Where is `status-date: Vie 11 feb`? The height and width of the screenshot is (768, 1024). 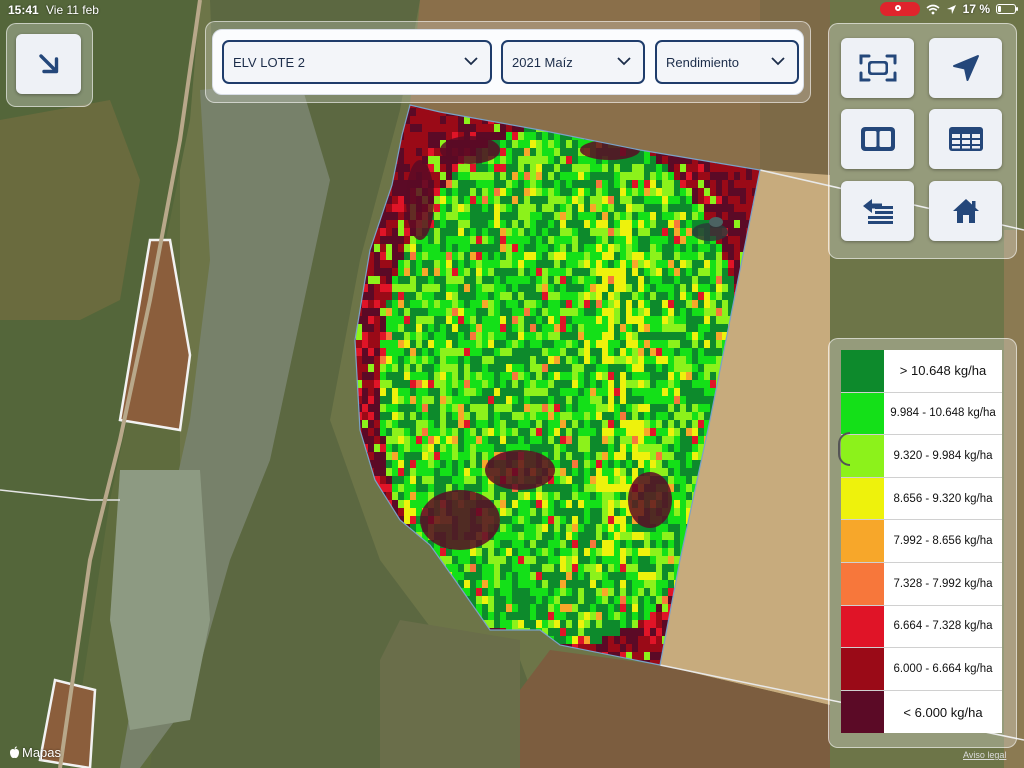 status-date: Vie 11 feb is located at coordinates (72, 10).